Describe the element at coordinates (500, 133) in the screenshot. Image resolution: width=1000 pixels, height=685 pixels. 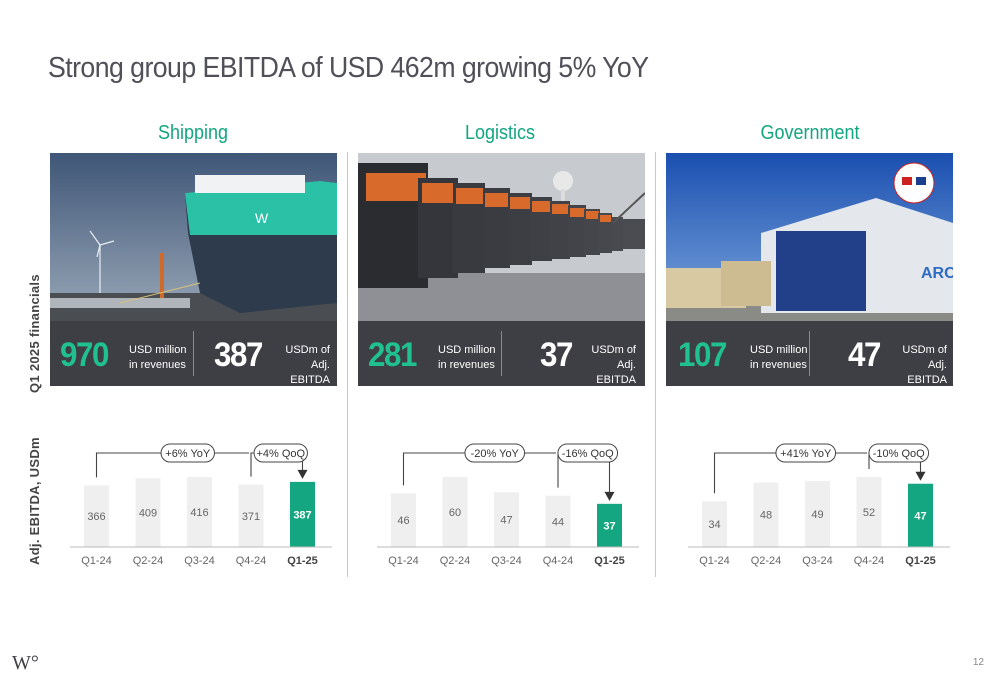
I see `segment-title-logistics: Logistics` at that location.